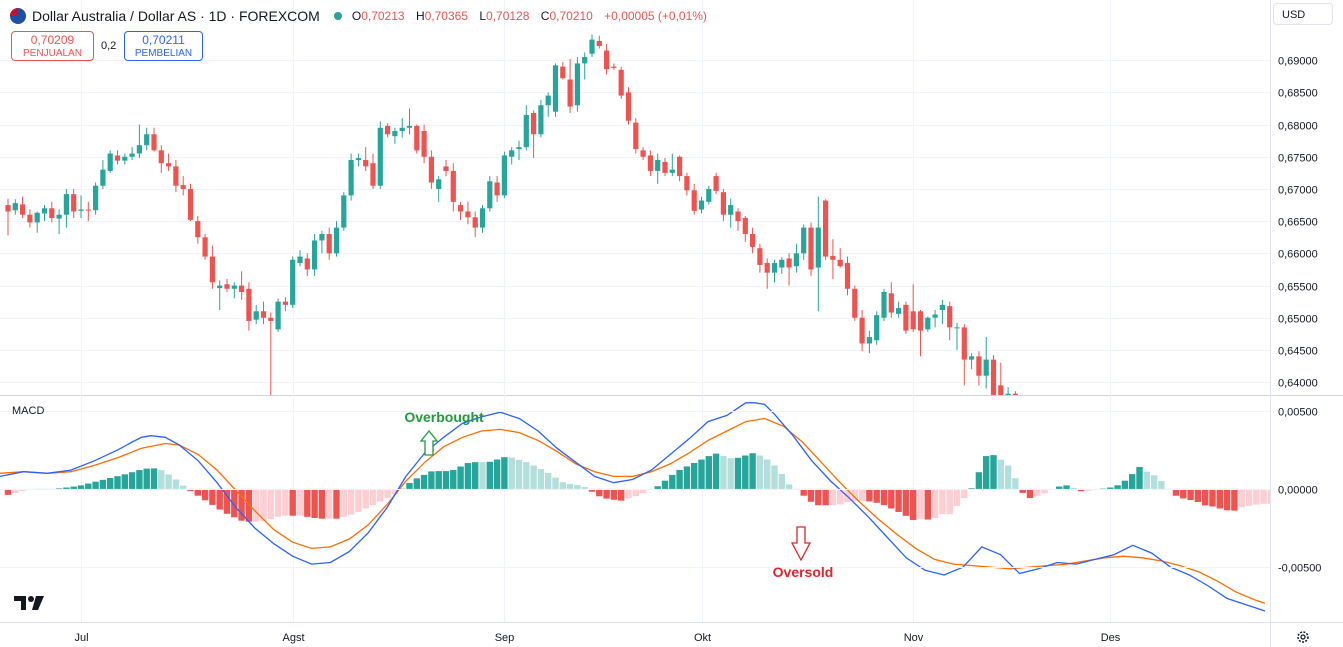 This screenshot has height=647, width=1343. Describe the element at coordinates (30, 603) in the screenshot. I see `tradingview-logo-icon` at that location.